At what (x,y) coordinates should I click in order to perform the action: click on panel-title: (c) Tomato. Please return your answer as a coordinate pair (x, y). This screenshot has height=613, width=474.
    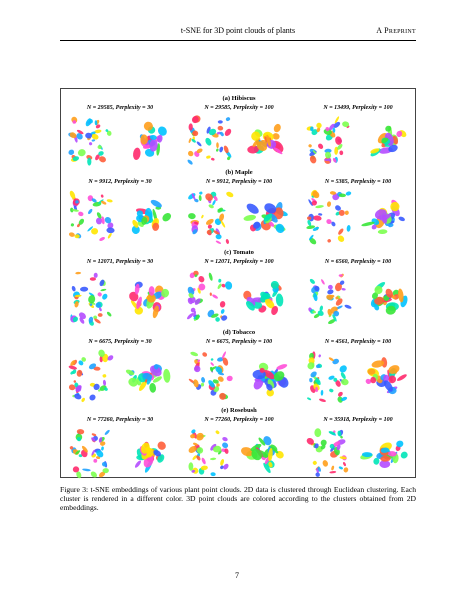
    Looking at the image, I should click on (239, 252).